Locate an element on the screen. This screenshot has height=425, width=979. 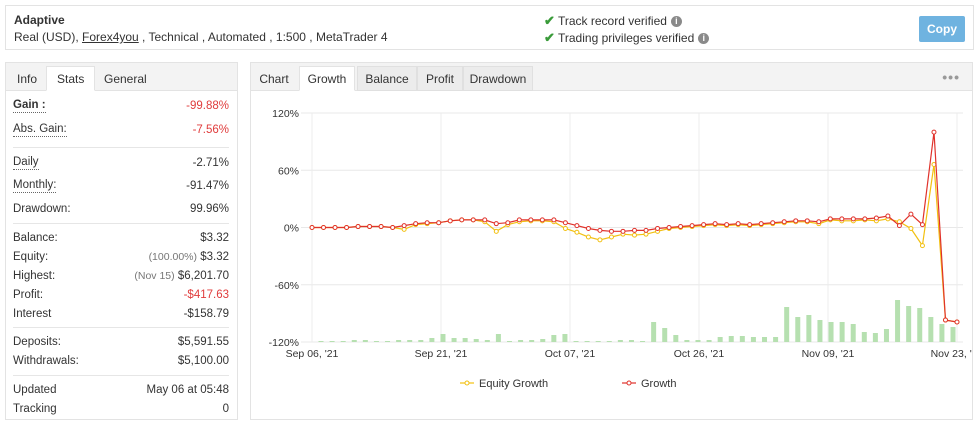
stat-value: -2.71% is located at coordinates (211, 163).